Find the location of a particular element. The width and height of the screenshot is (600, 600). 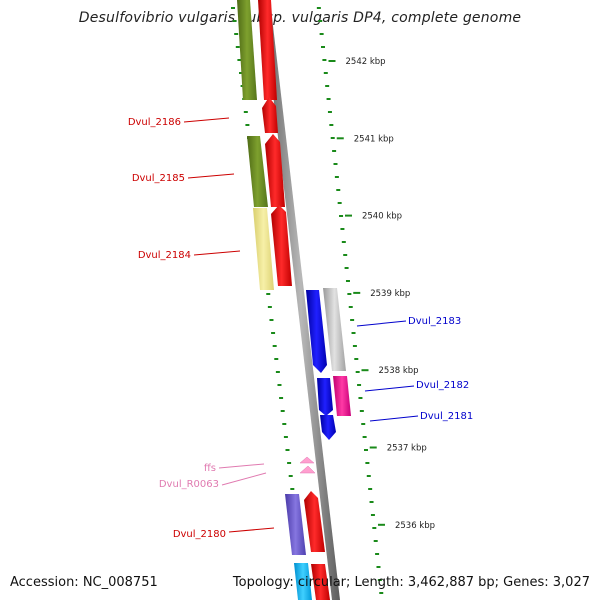

scale-label: 2541 kbp is located at coordinates (374, 139).